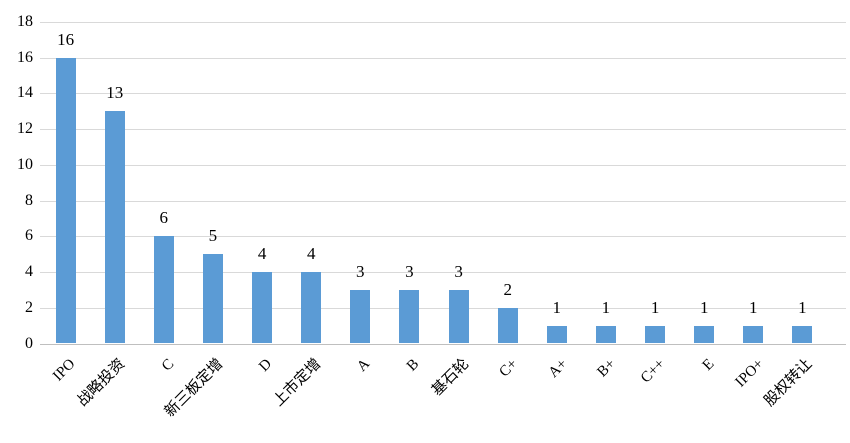  I want to click on y-axis-tick-label: 0, so click(29, 343).